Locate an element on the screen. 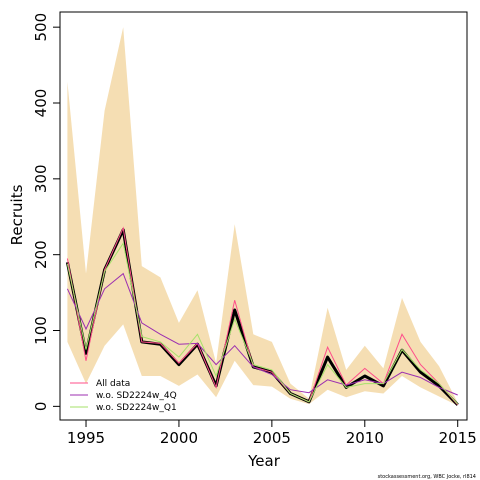 The width and height of the screenshot is (480, 480). x-axis-title: Year is located at coordinates (264, 461).